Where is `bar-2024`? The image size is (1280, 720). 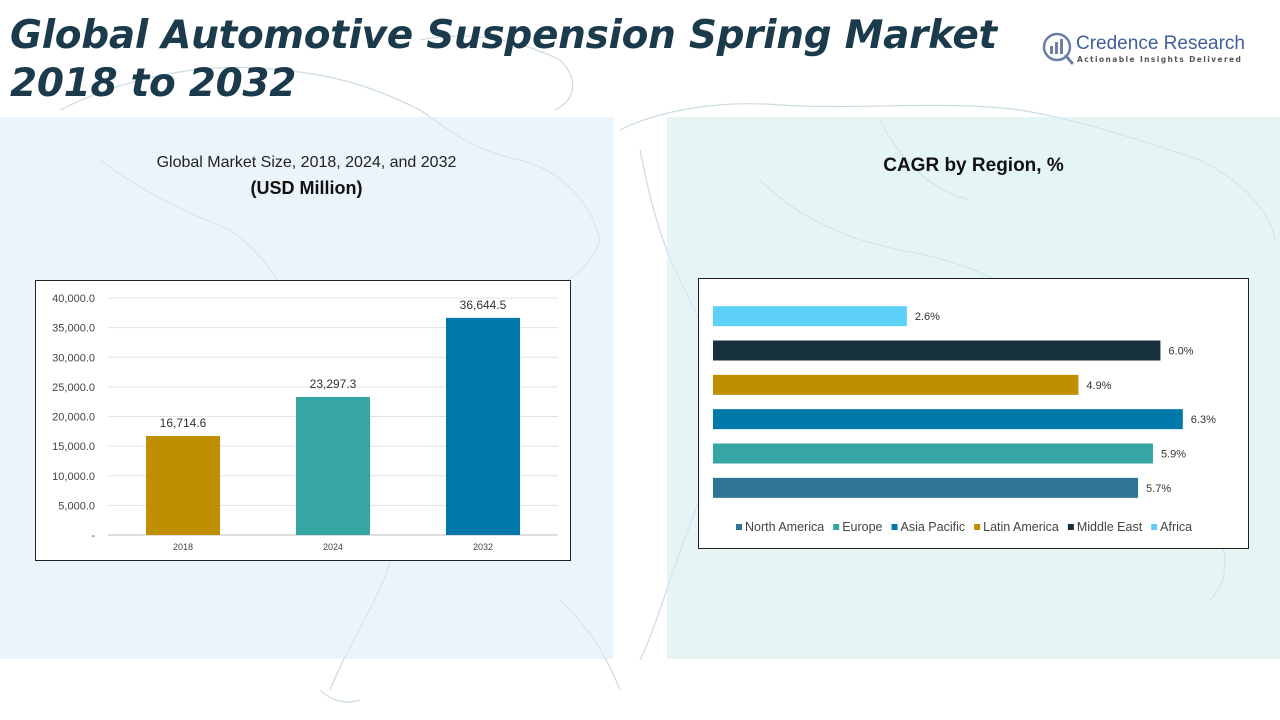
bar-2024 is located at coordinates (333, 465).